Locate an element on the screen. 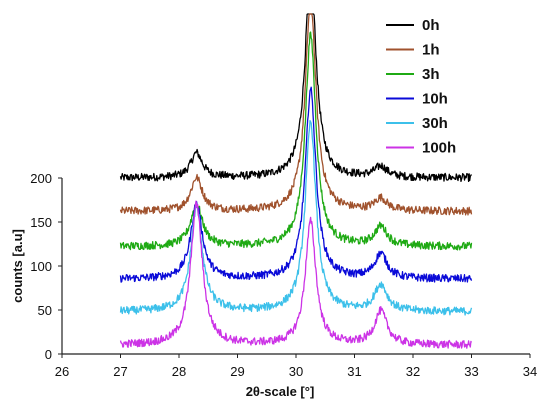  x-tick-label: 27 is located at coordinates (120, 371).